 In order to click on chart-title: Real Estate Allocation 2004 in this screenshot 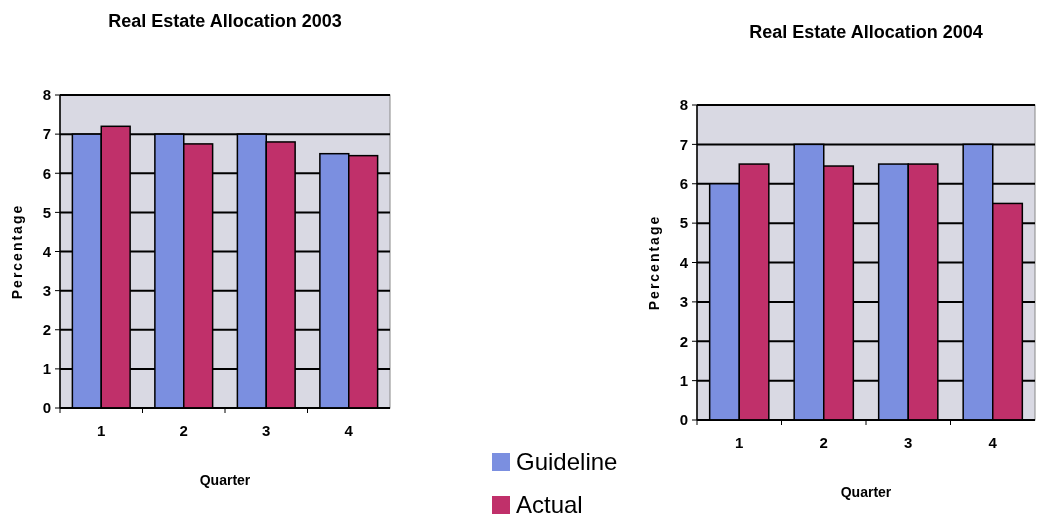, I will do `click(866, 32)`.